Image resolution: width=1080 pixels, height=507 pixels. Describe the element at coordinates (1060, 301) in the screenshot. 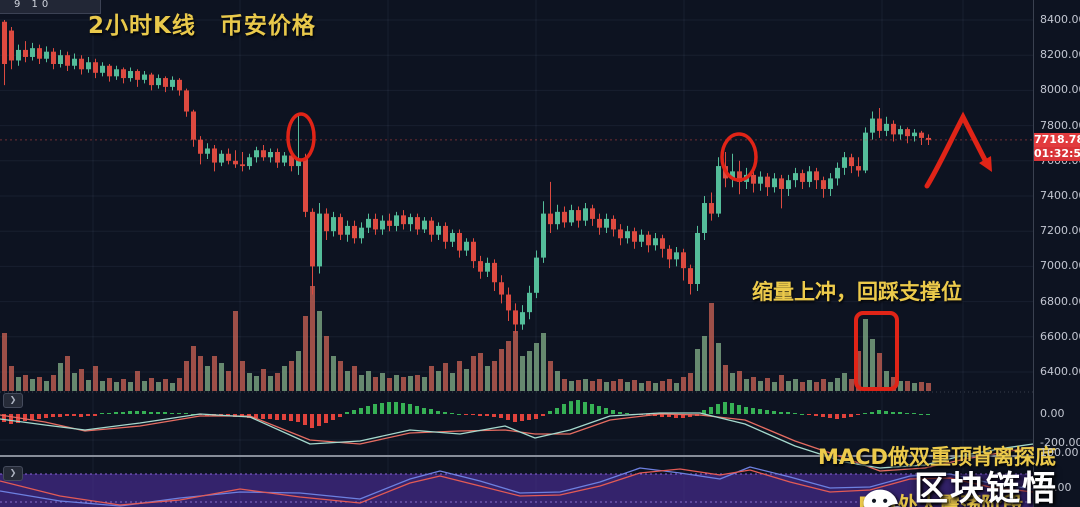

I see `price-tick-label: 6800.00` at that location.